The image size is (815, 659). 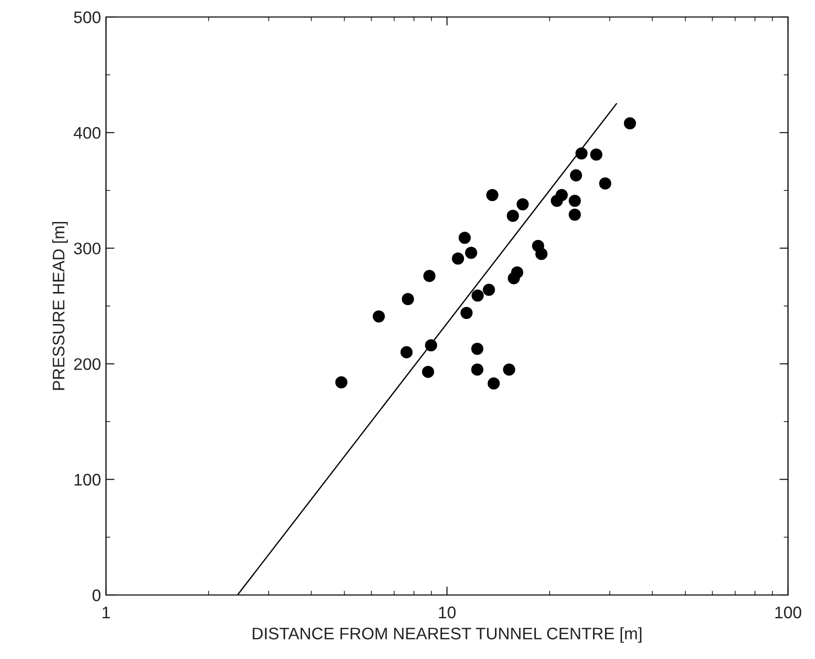 I want to click on y-tick-label: 0, so click(x=96, y=595).